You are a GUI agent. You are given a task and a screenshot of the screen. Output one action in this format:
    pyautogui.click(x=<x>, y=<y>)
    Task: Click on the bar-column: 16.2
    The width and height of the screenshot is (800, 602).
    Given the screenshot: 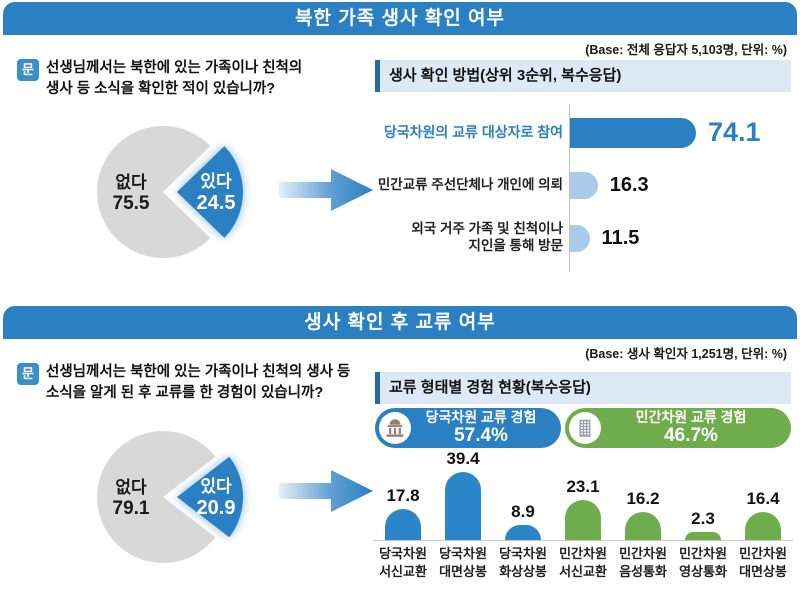 What is the action you would take?
    pyautogui.click(x=643, y=498)
    